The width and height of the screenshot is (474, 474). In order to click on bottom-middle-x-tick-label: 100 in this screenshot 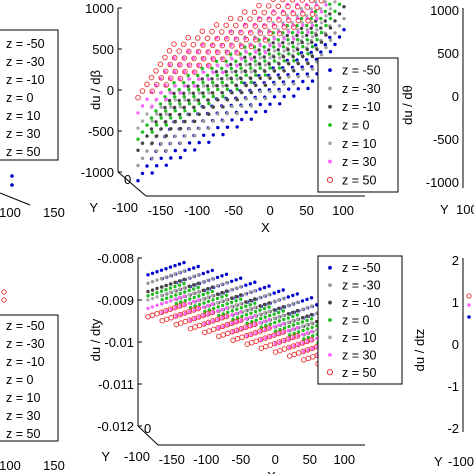, I will do `click(344, 459)`.